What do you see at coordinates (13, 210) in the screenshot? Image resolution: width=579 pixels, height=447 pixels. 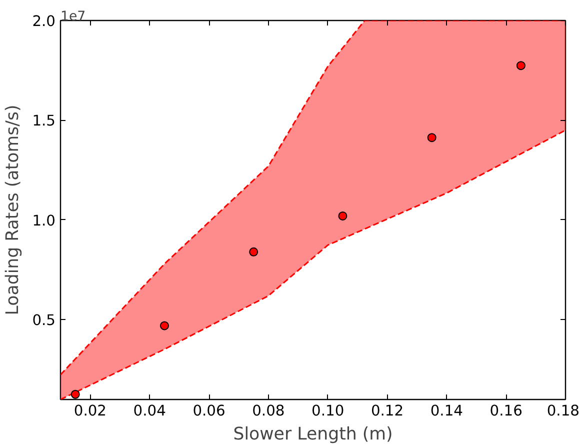 I see `y-axis-title: Loading Rates (atoms/s)` at bounding box center [13, 210].